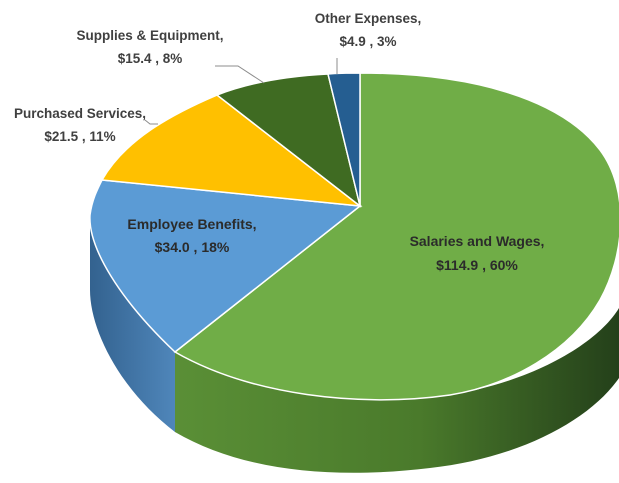 The image size is (619, 483). What do you see at coordinates (151, 122) in the screenshot?
I see `leader-line-purchased-services` at bounding box center [151, 122].